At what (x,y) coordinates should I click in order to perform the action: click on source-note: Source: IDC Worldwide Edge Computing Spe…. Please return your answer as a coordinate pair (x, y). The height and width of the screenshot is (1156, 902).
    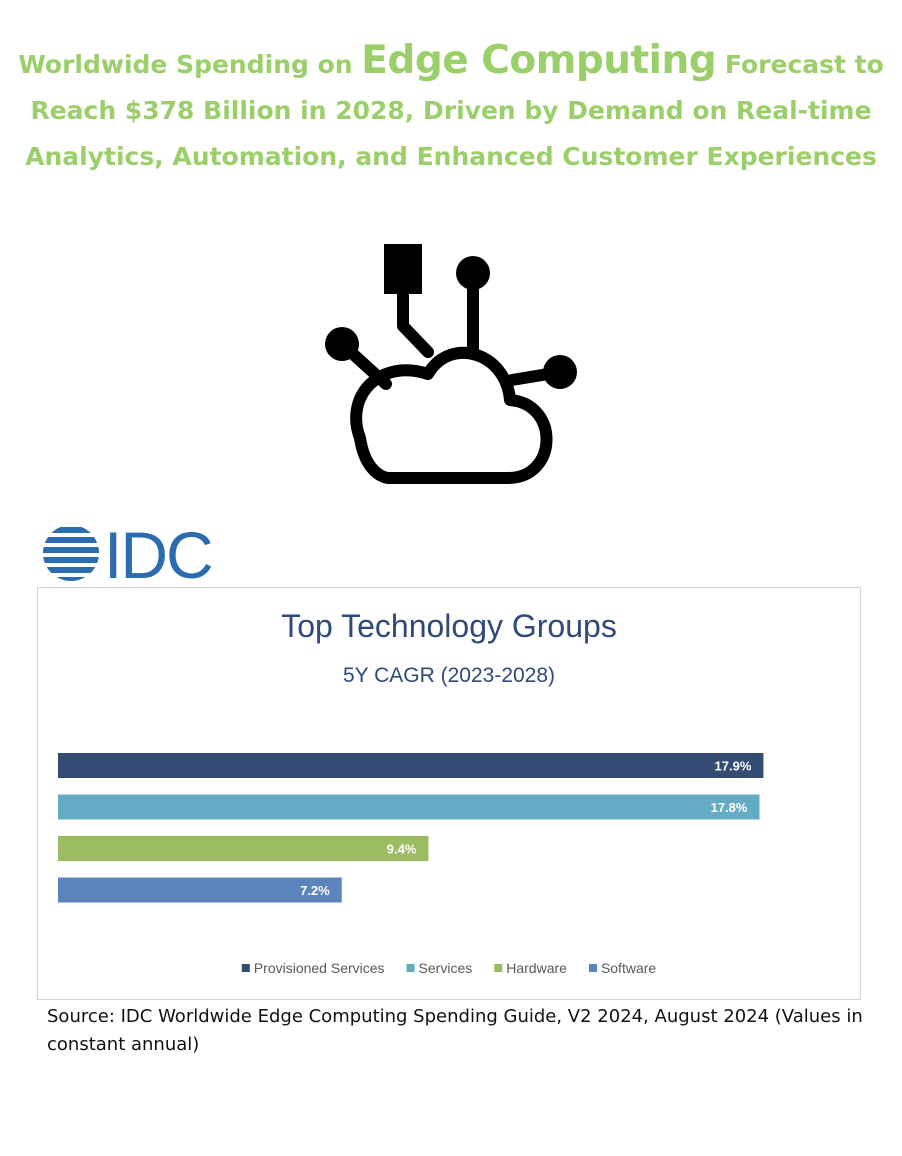
    Looking at the image, I should click on (455, 1030).